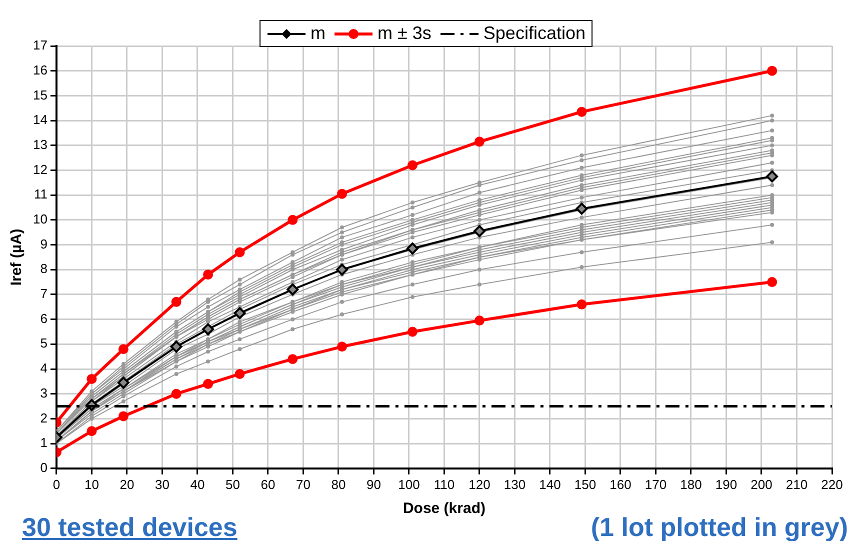 The height and width of the screenshot is (541, 852). I want to click on x-tick-label: 140, so click(550, 484).